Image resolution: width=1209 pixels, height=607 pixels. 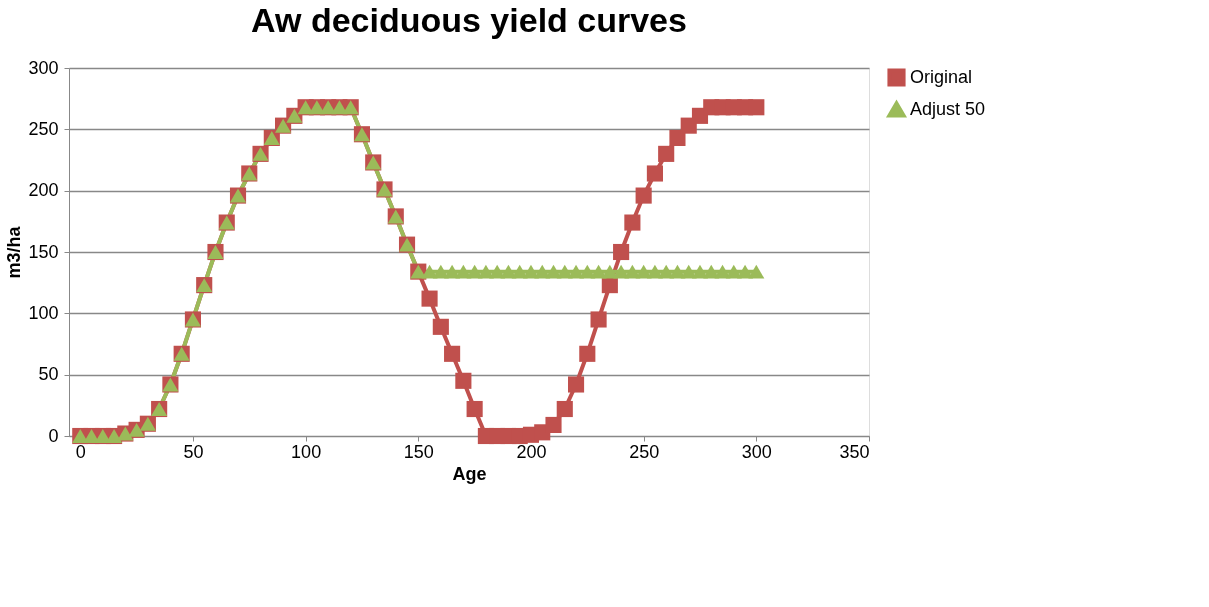 What do you see at coordinates (418, 451) in the screenshot?
I see `x-tick-label: 150` at bounding box center [418, 451].